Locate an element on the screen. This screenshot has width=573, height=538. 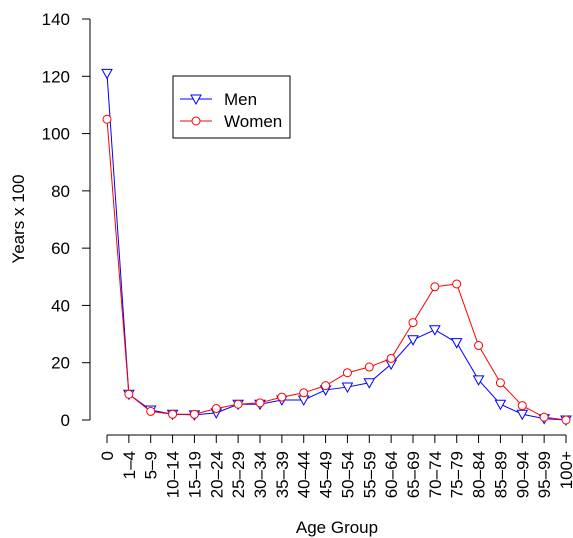
x-tick-label: 60–64 is located at coordinates (391, 474).